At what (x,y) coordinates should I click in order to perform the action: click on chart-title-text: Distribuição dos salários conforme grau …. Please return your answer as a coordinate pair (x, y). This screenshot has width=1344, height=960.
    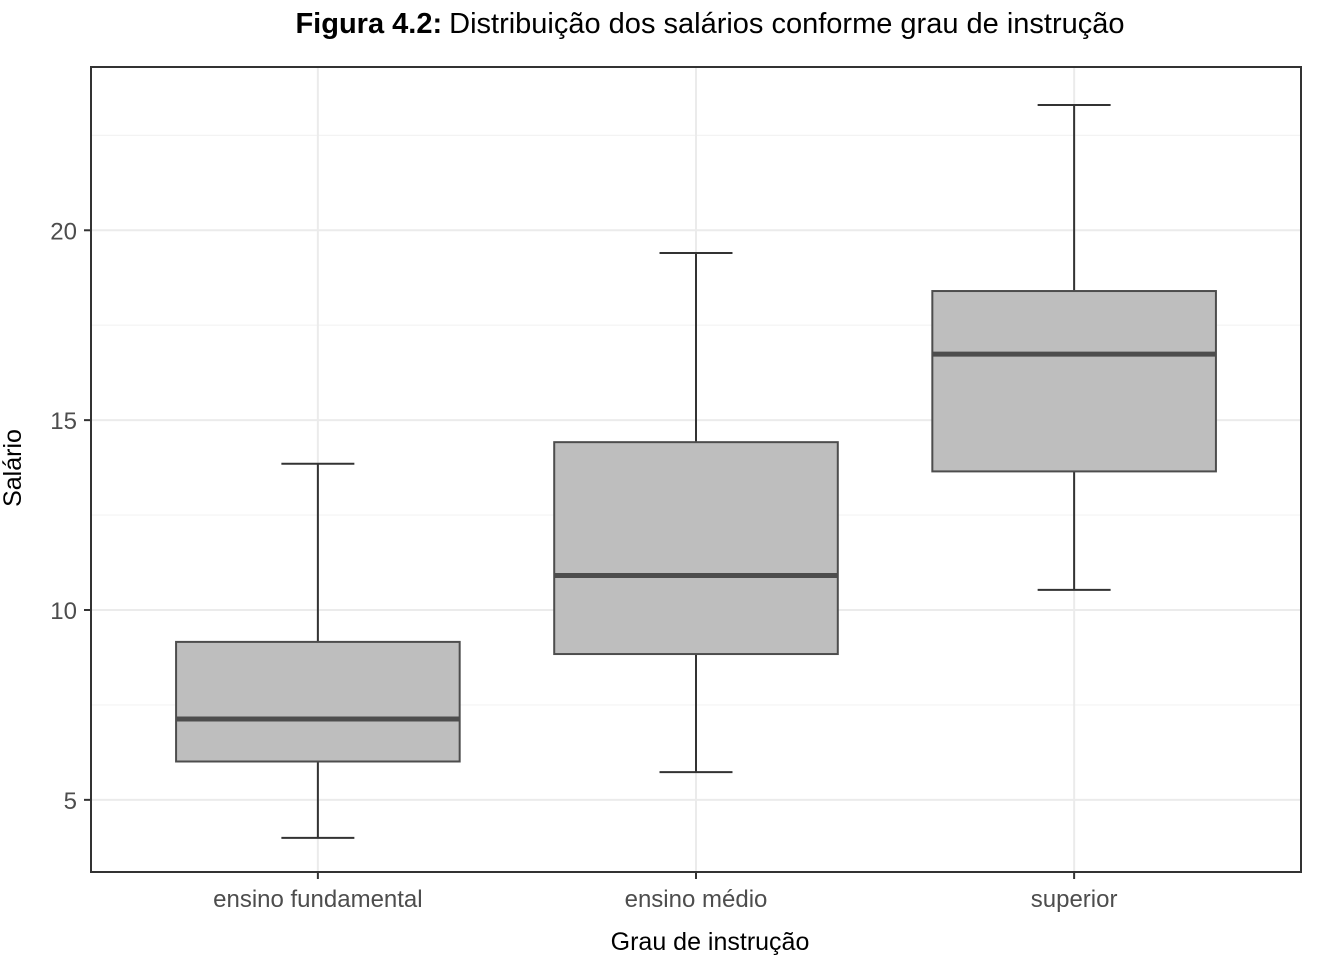
    Looking at the image, I should click on (786, 24).